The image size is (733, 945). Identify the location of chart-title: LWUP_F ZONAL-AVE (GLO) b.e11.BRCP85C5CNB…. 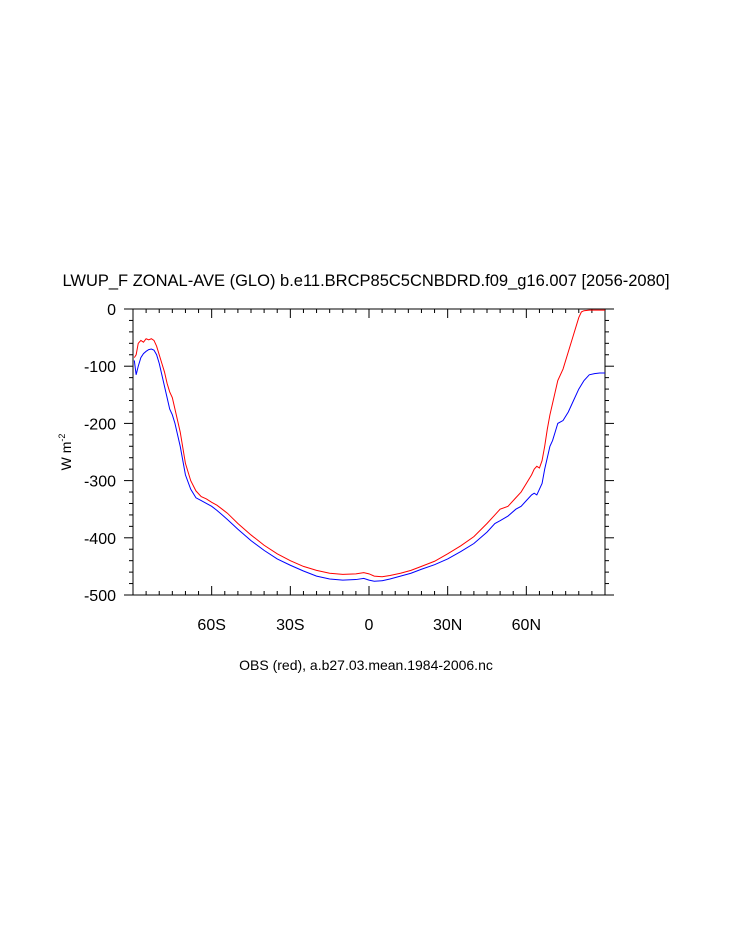
(365, 281).